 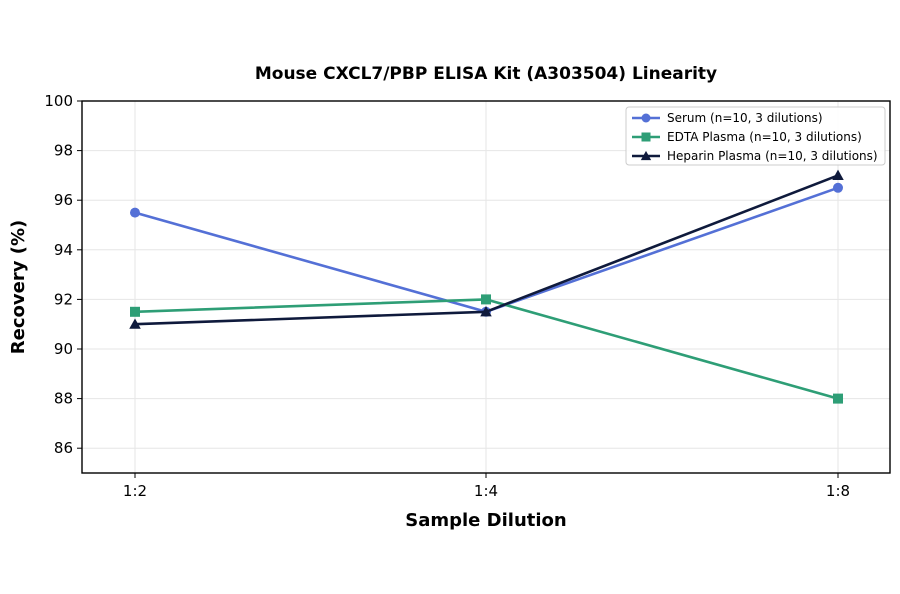 What do you see at coordinates (764, 137) in the screenshot?
I see `legend-label: EDTA Plasma (n=10, 3 dilutions)` at bounding box center [764, 137].